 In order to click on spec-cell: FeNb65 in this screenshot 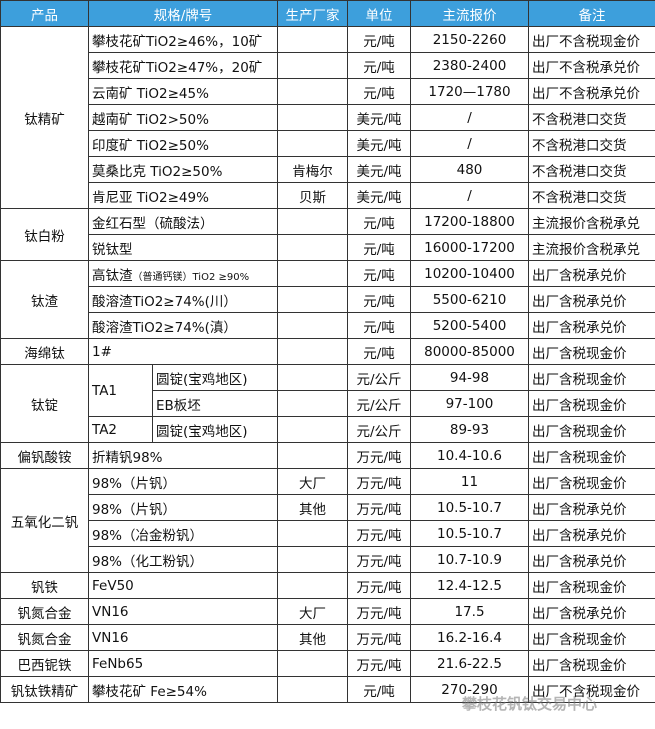, I will do `click(183, 663)`.